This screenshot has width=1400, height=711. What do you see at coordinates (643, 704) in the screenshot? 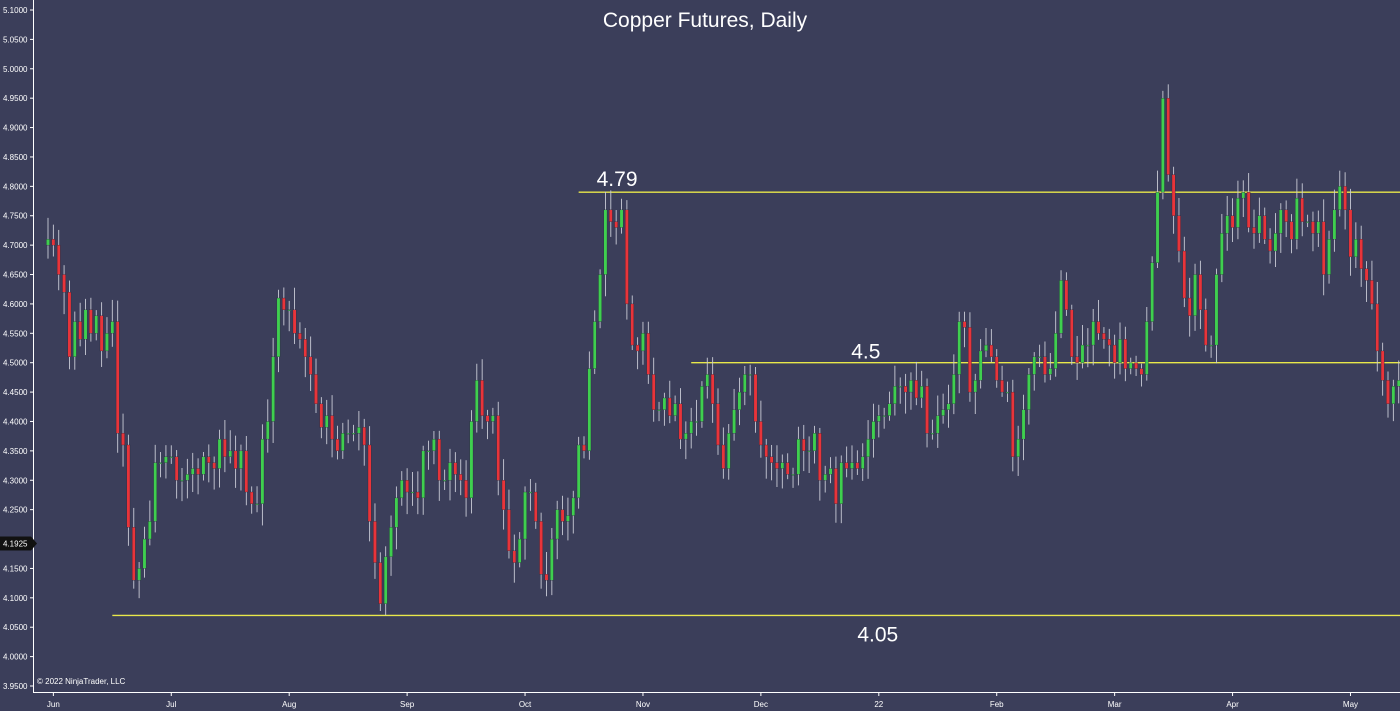
I see `time-tick-label: Nov` at bounding box center [643, 704].